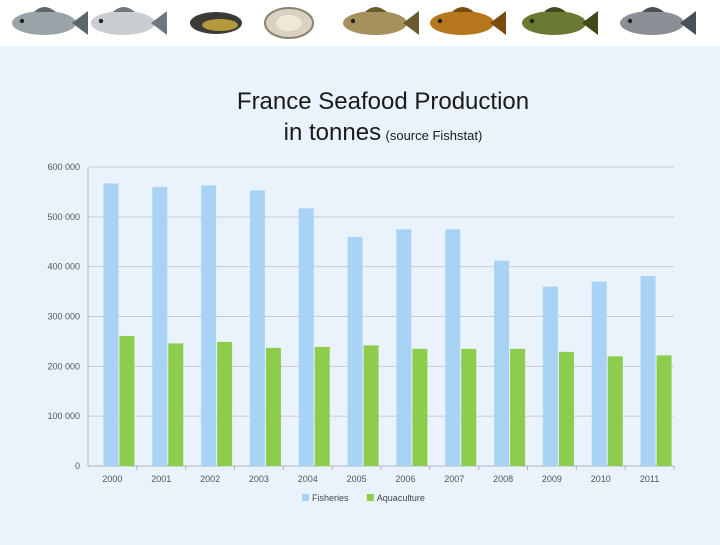  Describe the element at coordinates (63, 366) in the screenshot. I see `y-tick-label: 200 000` at that location.